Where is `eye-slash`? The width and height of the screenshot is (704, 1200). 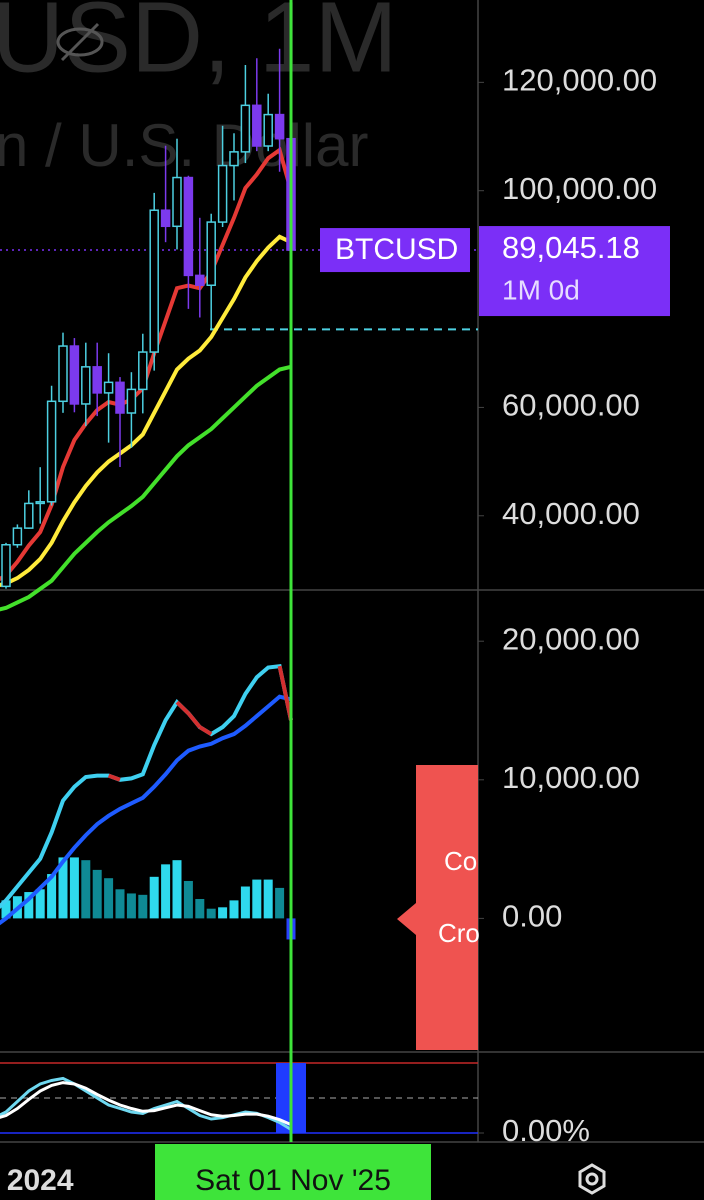
eye-slash is located at coordinates (80, 42).